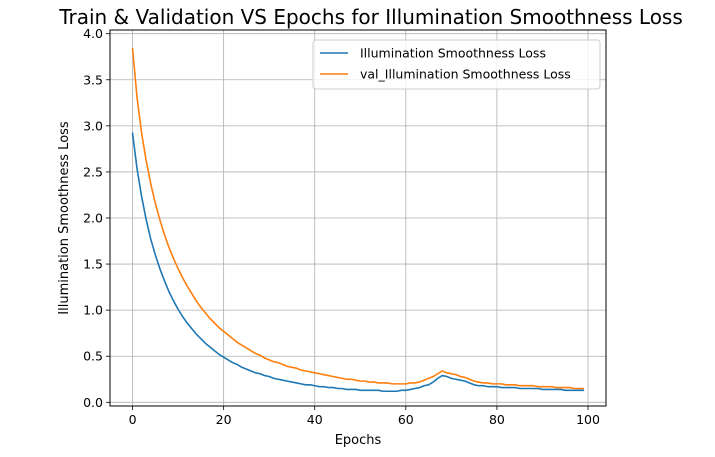 Image resolution: width=715 pixels, height=457 pixels. Describe the element at coordinates (406, 419) in the screenshot. I see `x-tick-label: 60` at that location.